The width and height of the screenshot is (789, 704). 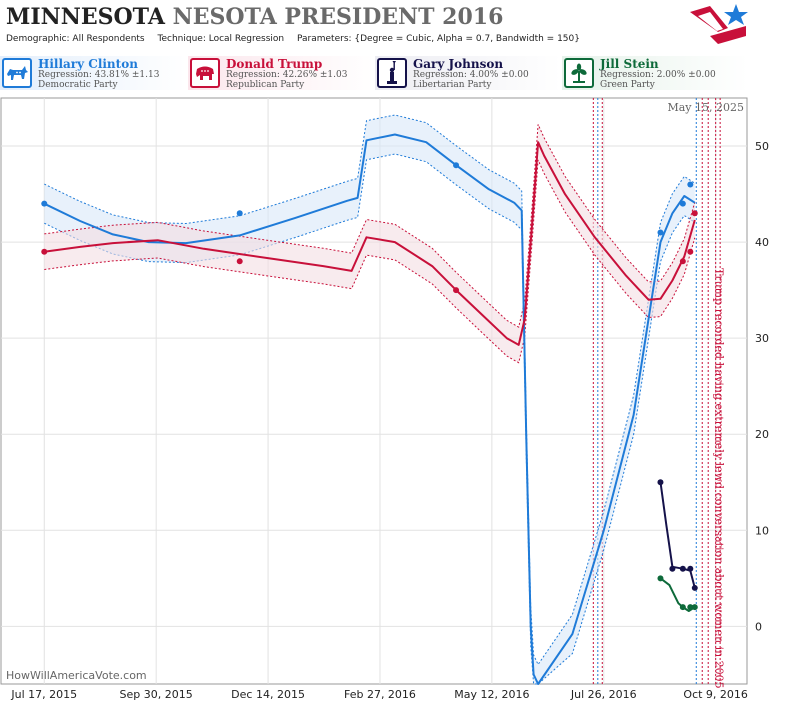 I want to click on title-race: NESOTA PRESIDENT 2016, so click(x=338, y=17).